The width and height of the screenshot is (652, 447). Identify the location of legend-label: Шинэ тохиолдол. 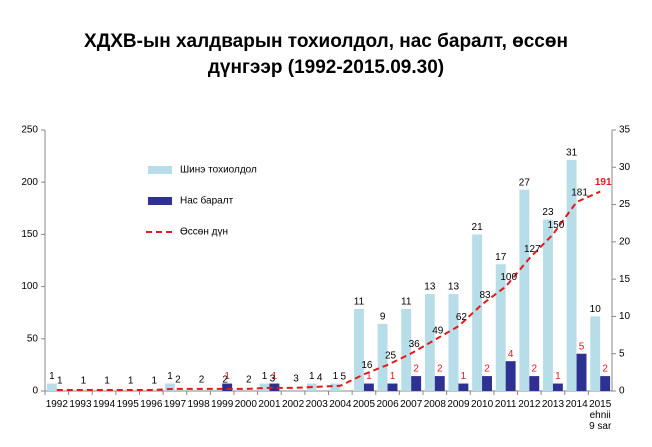
(218, 170).